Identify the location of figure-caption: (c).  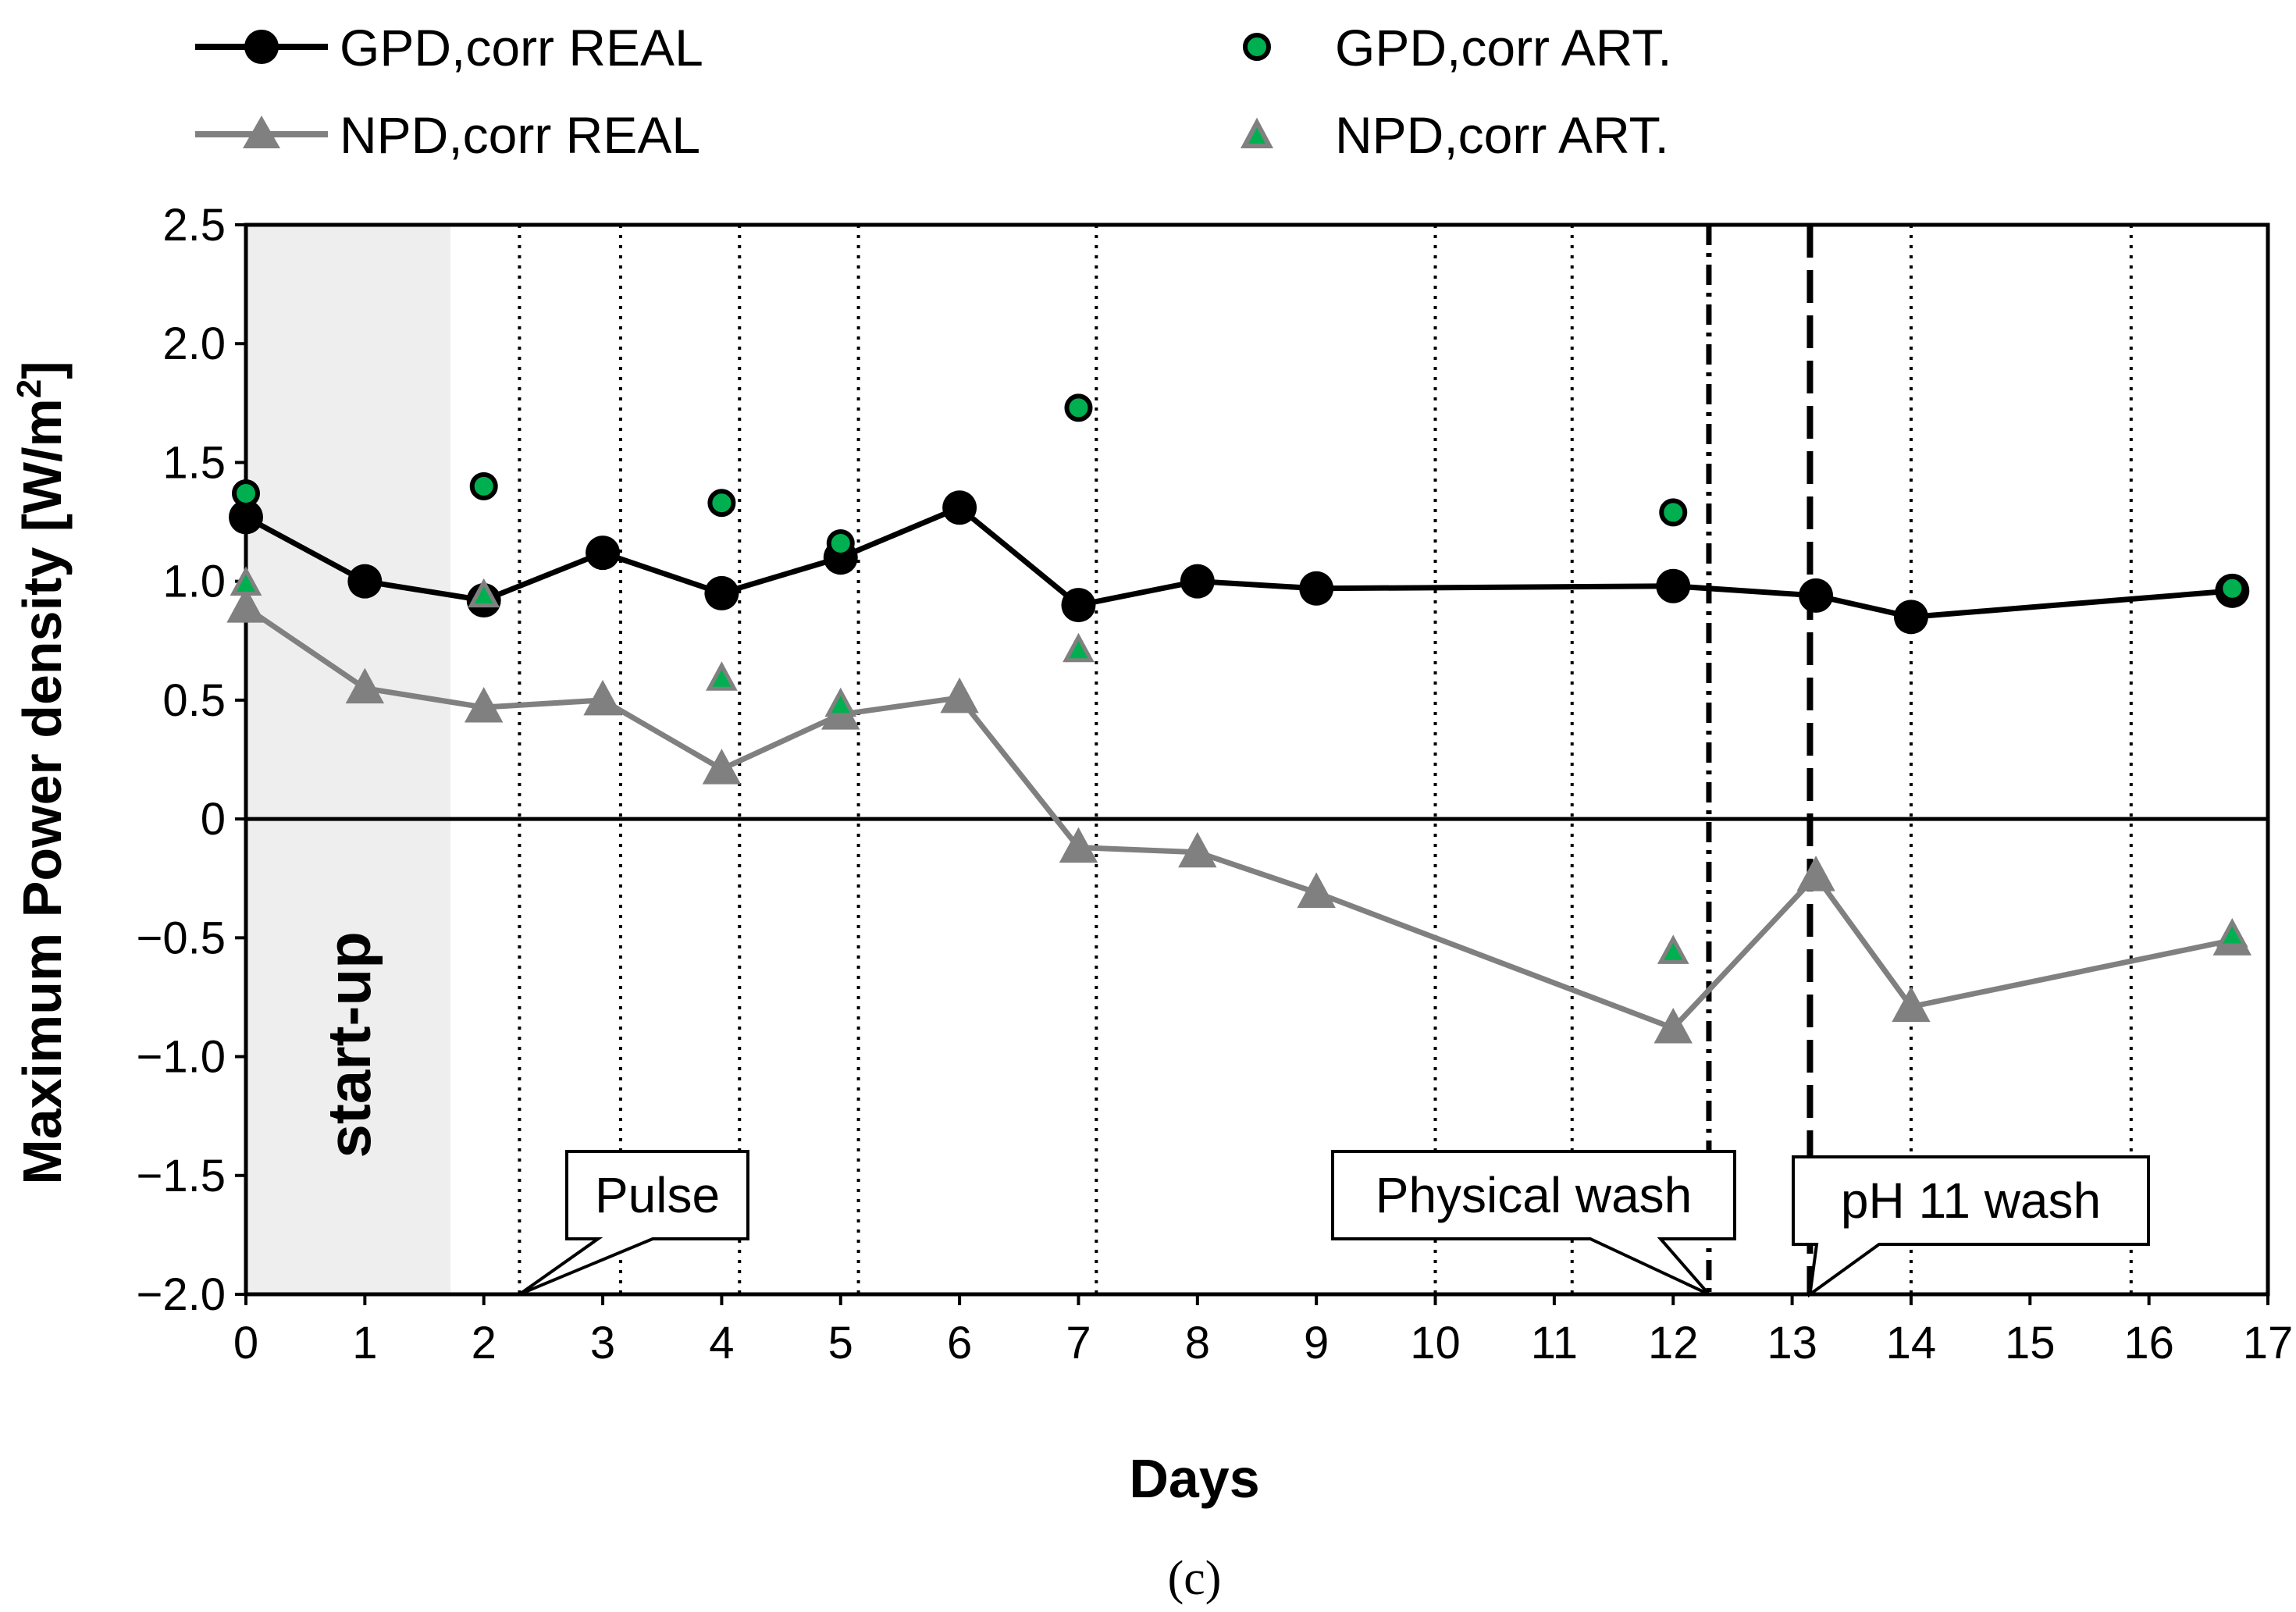
(1195, 1578).